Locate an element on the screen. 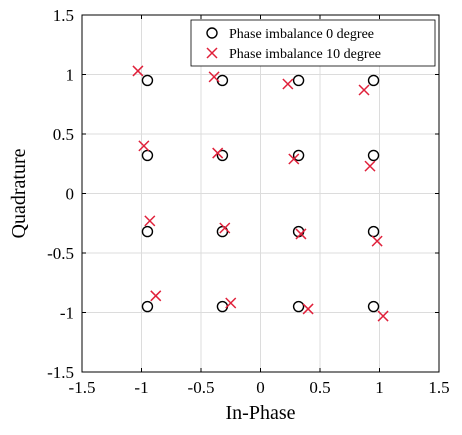 This screenshot has height=435, width=462. x-tick-label: -1.5 is located at coordinates (82, 387).